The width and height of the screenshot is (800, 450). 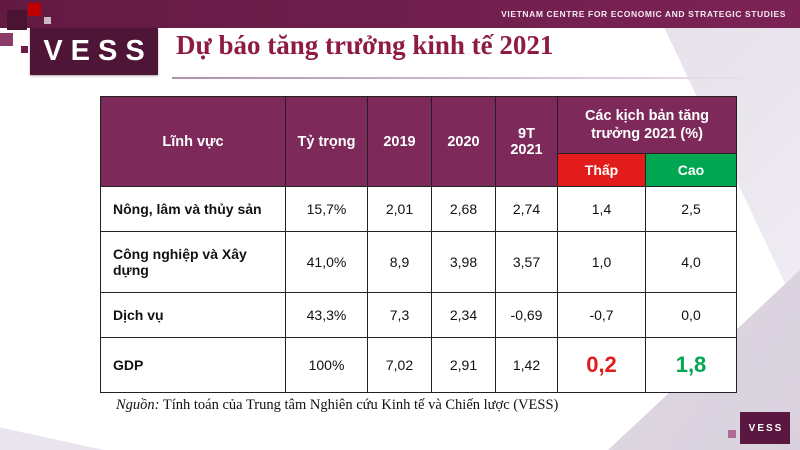 I want to click on table-cell: 43,3%, so click(x=326, y=315).